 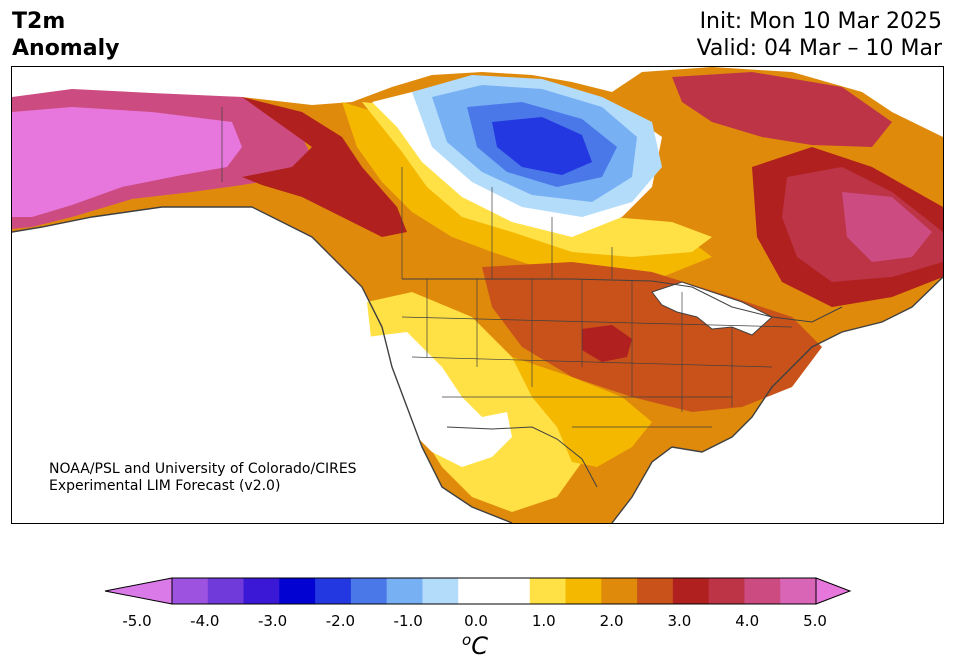 What do you see at coordinates (439, 399) in the screenshot?
I see `anomaly-southwest-neutral` at bounding box center [439, 399].